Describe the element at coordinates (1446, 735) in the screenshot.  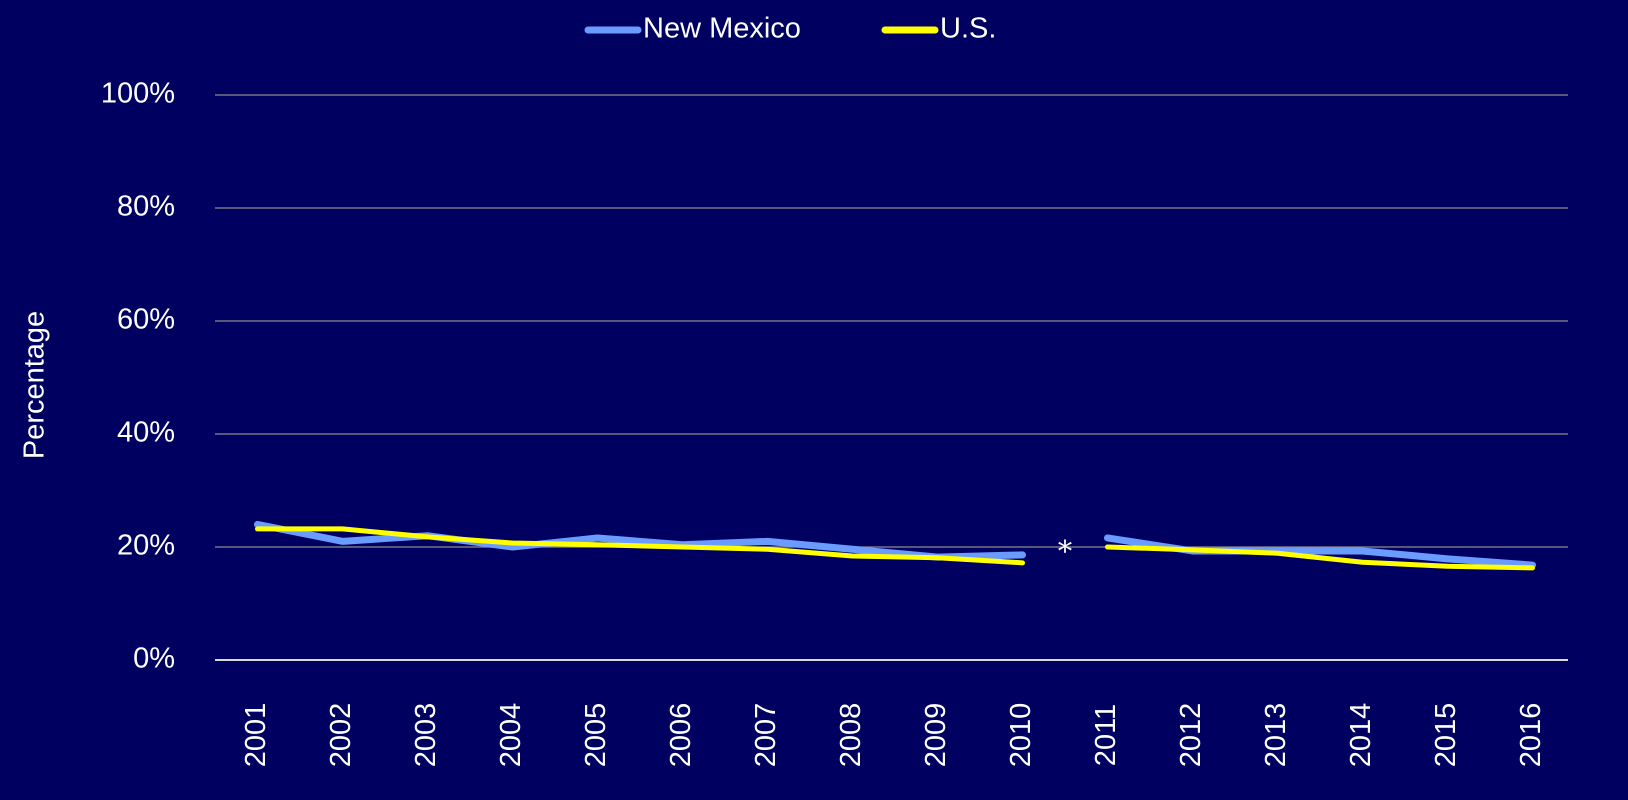
I see `x-tick-label: 2015` at that location.